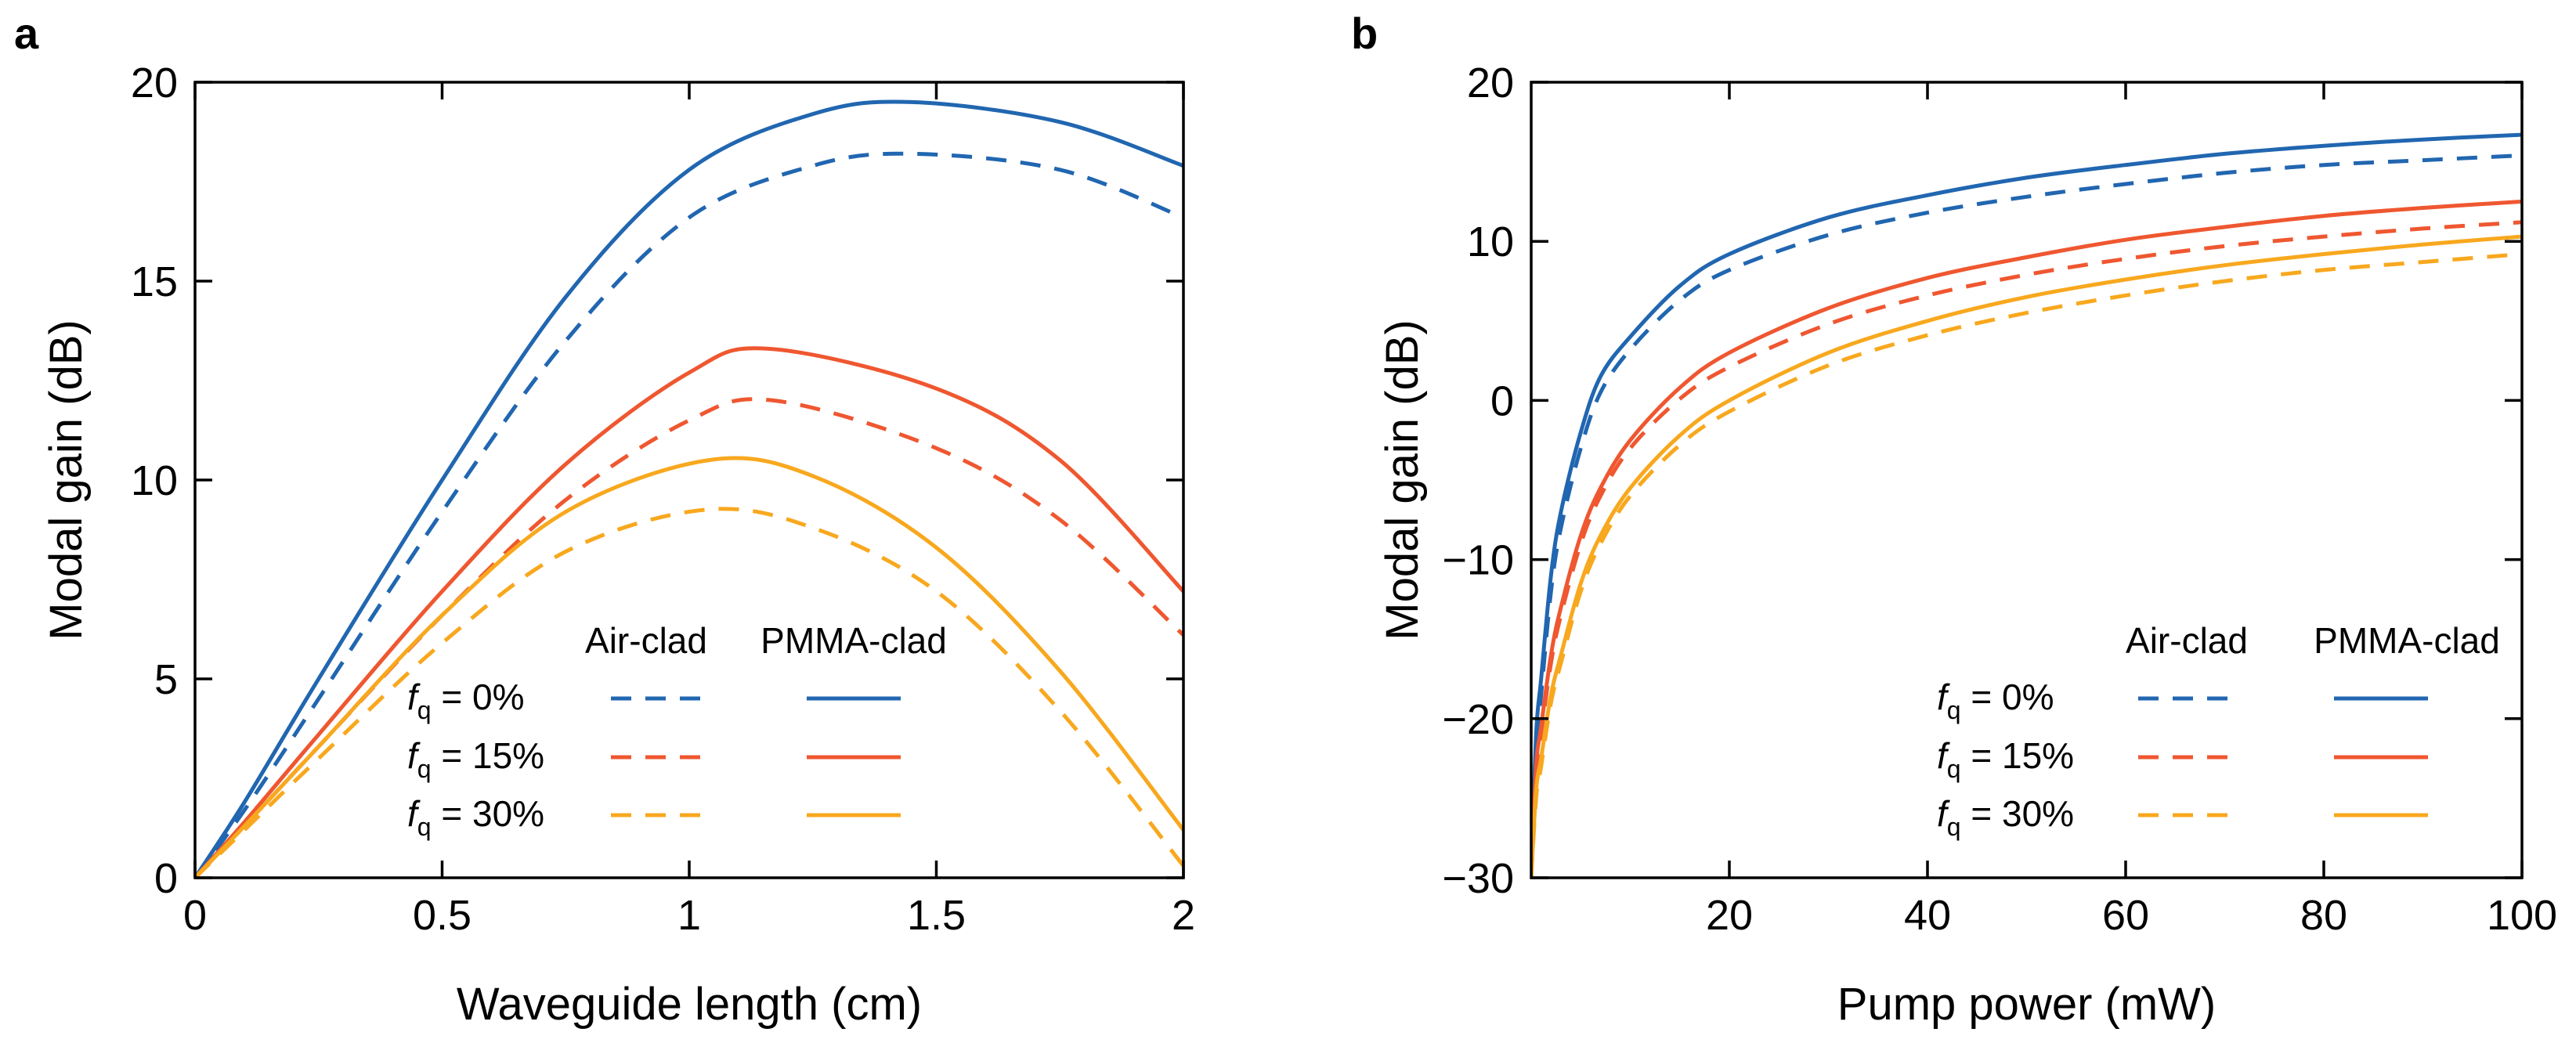 This screenshot has height=1043, width=2576. Describe the element at coordinates (689, 1004) in the screenshot. I see `x-axis-label: Waveguide length (cm)` at that location.